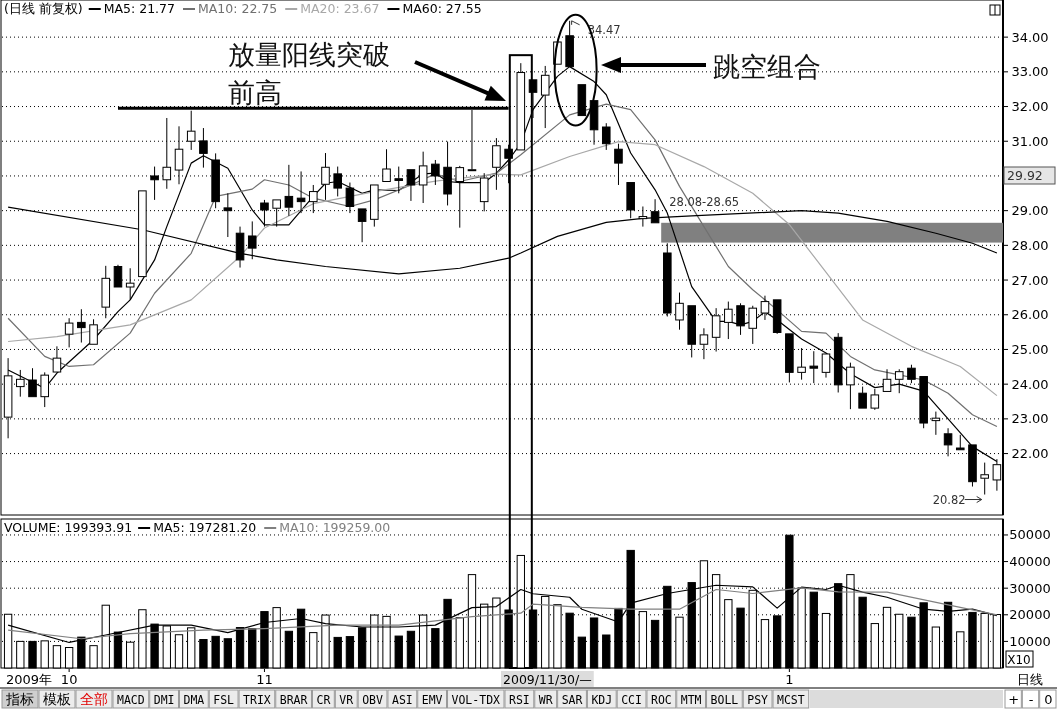  What do you see at coordinates (691, 700) in the screenshot?
I see `text: MTM` at bounding box center [691, 700].